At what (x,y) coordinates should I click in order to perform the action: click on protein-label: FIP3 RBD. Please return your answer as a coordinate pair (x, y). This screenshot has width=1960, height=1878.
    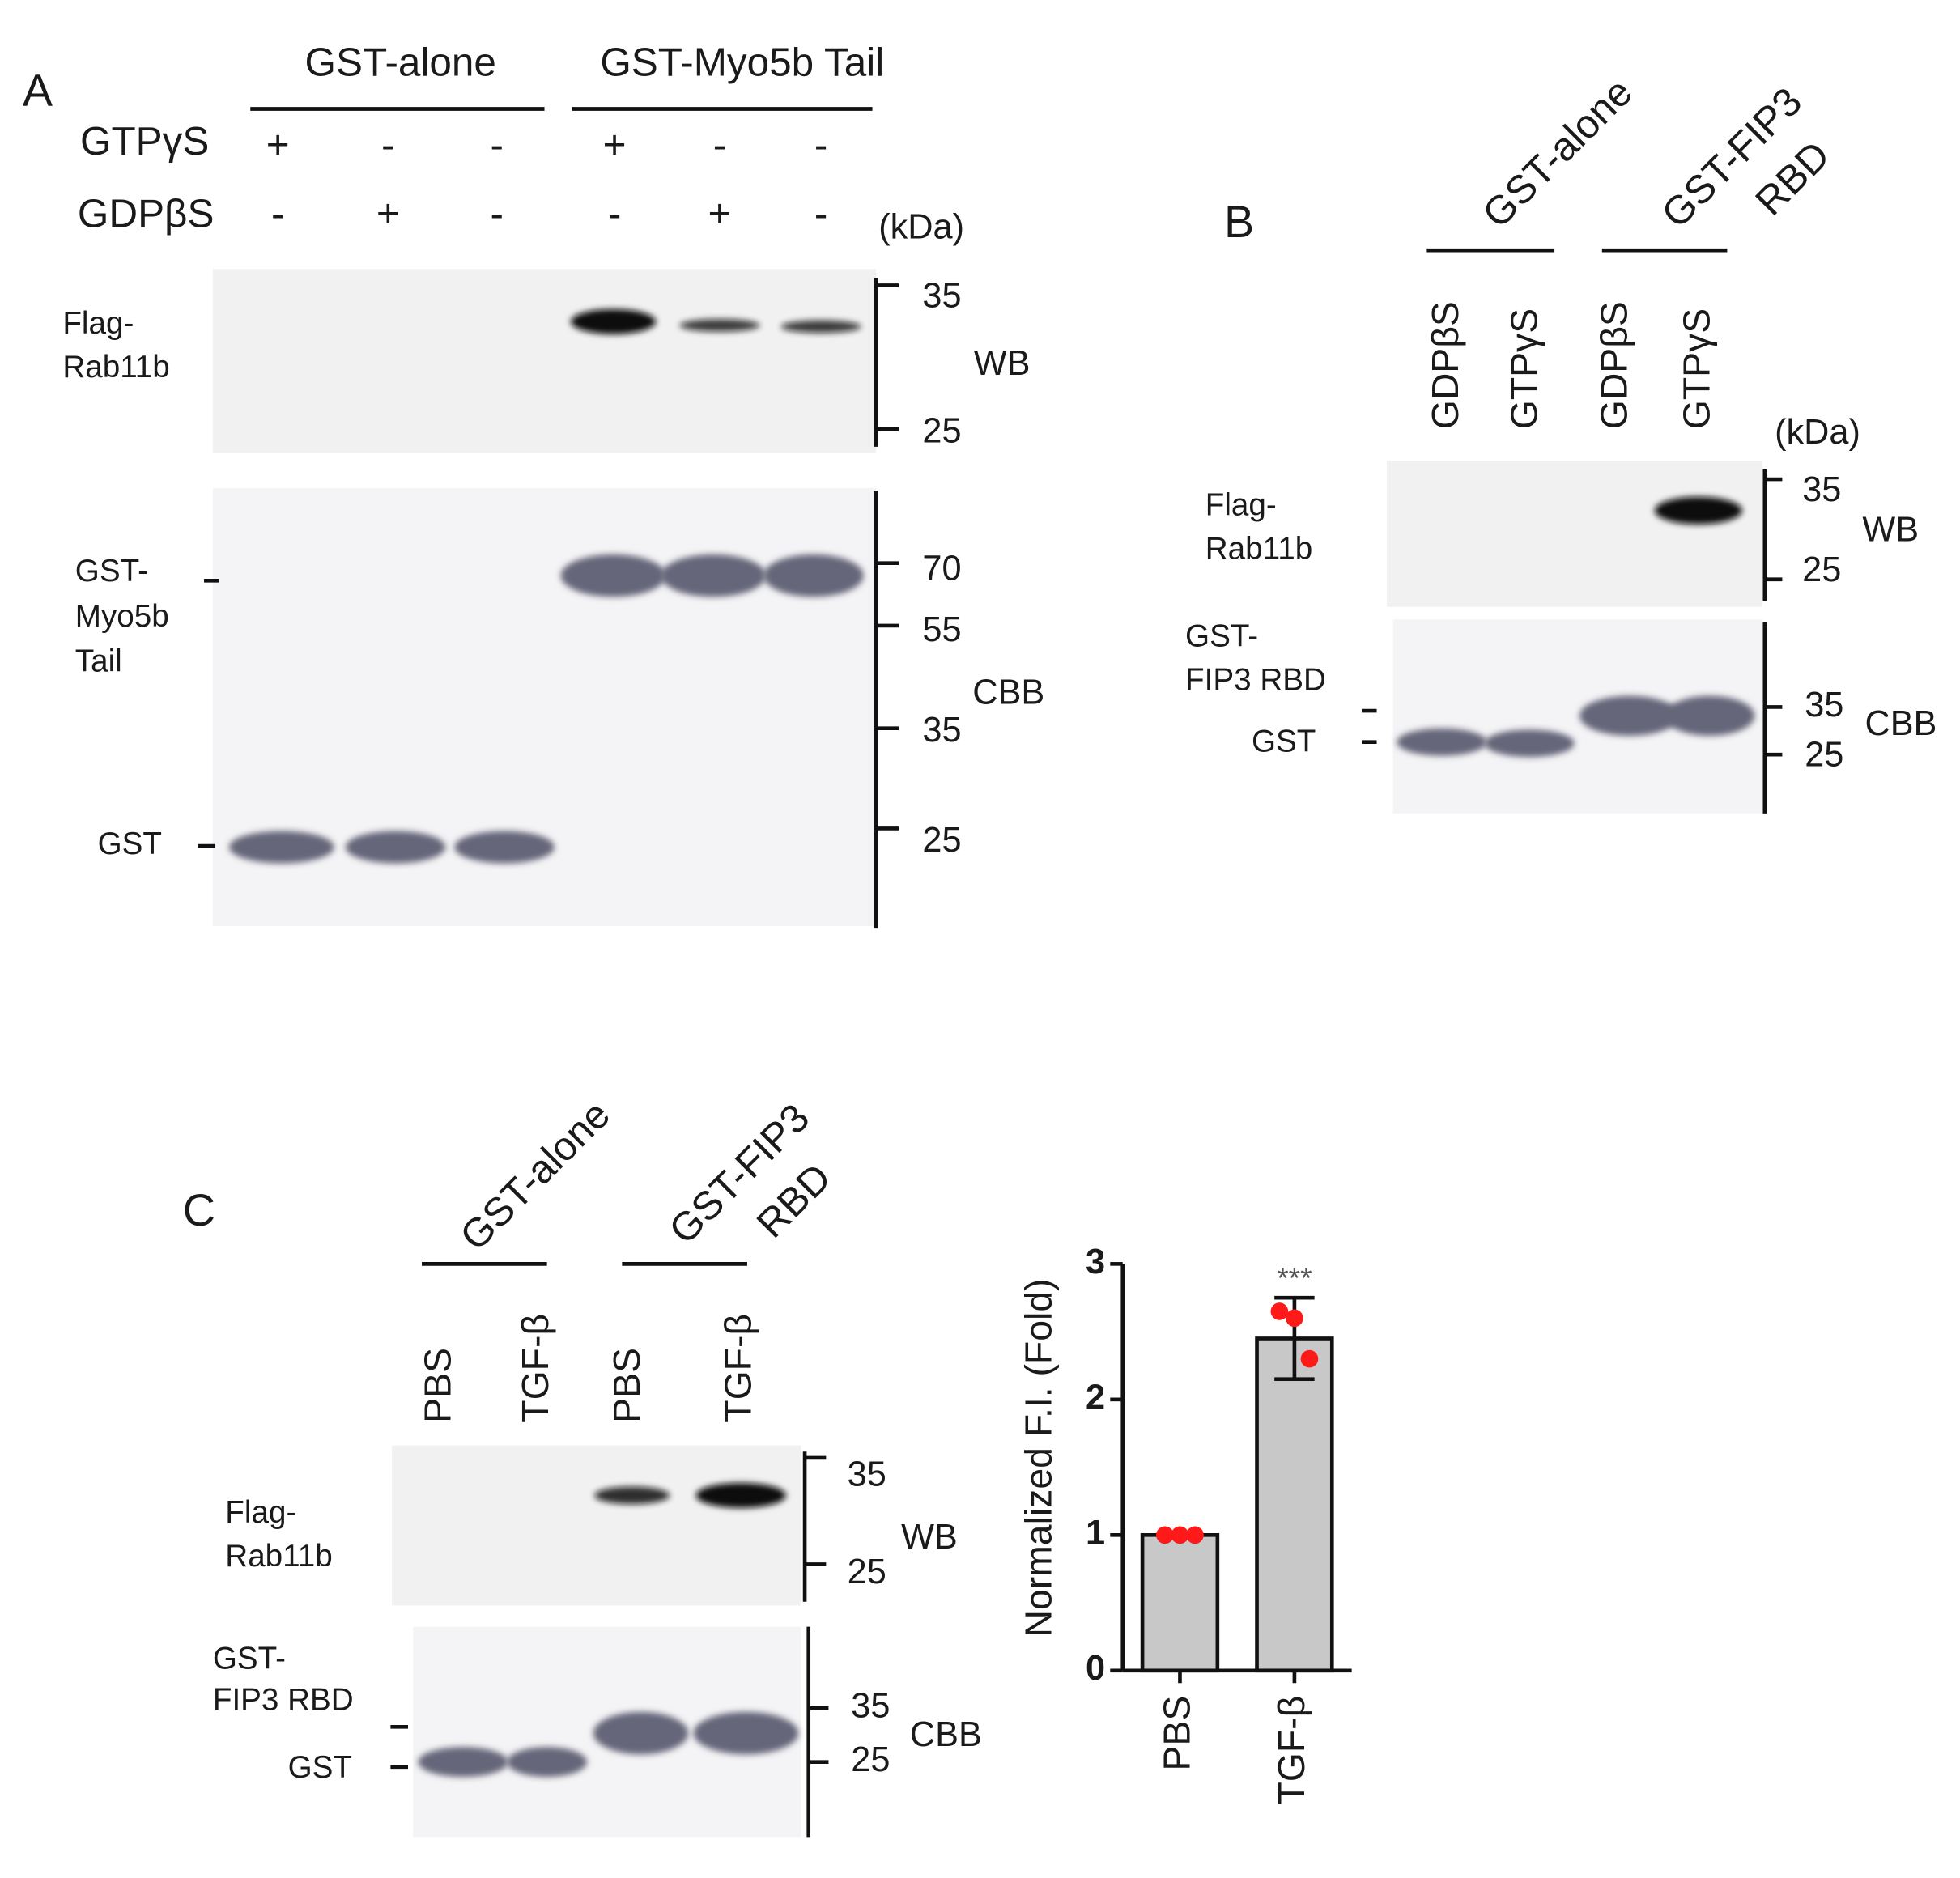
    Looking at the image, I should click on (283, 1700).